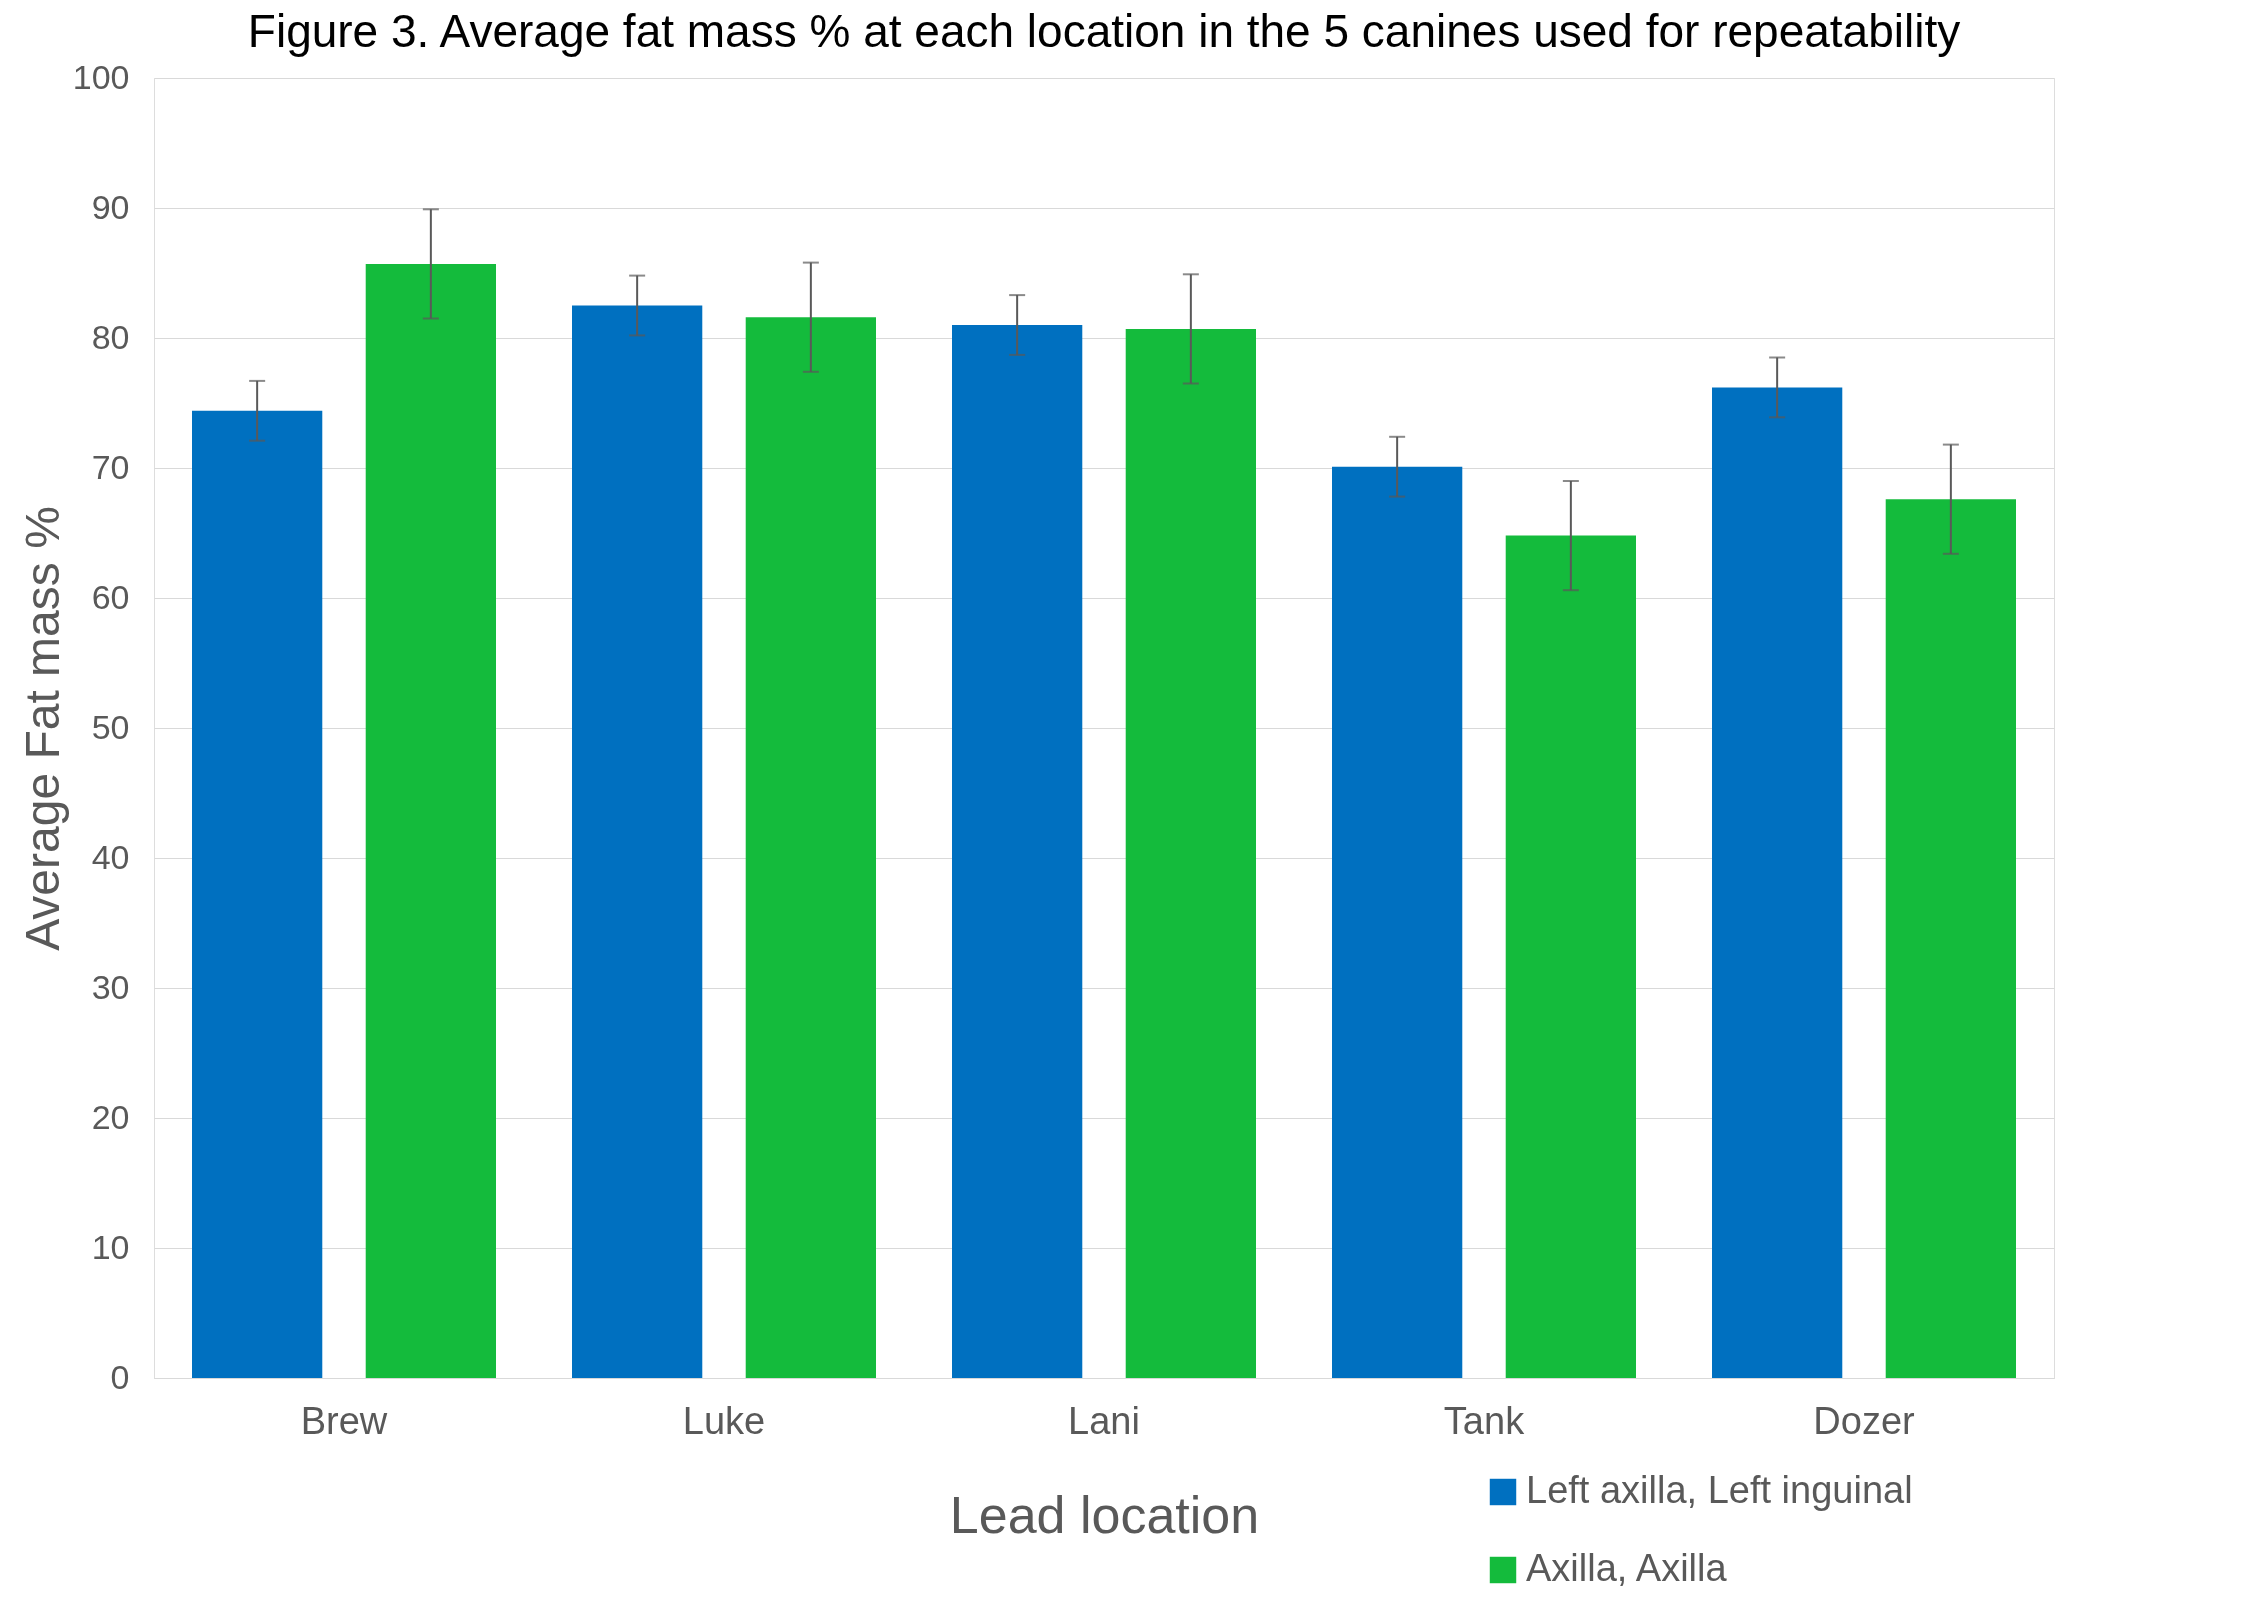 Image resolution: width=2268 pixels, height=1616 pixels. What do you see at coordinates (110, 856) in the screenshot?
I see `y-tick-label: 40` at bounding box center [110, 856].